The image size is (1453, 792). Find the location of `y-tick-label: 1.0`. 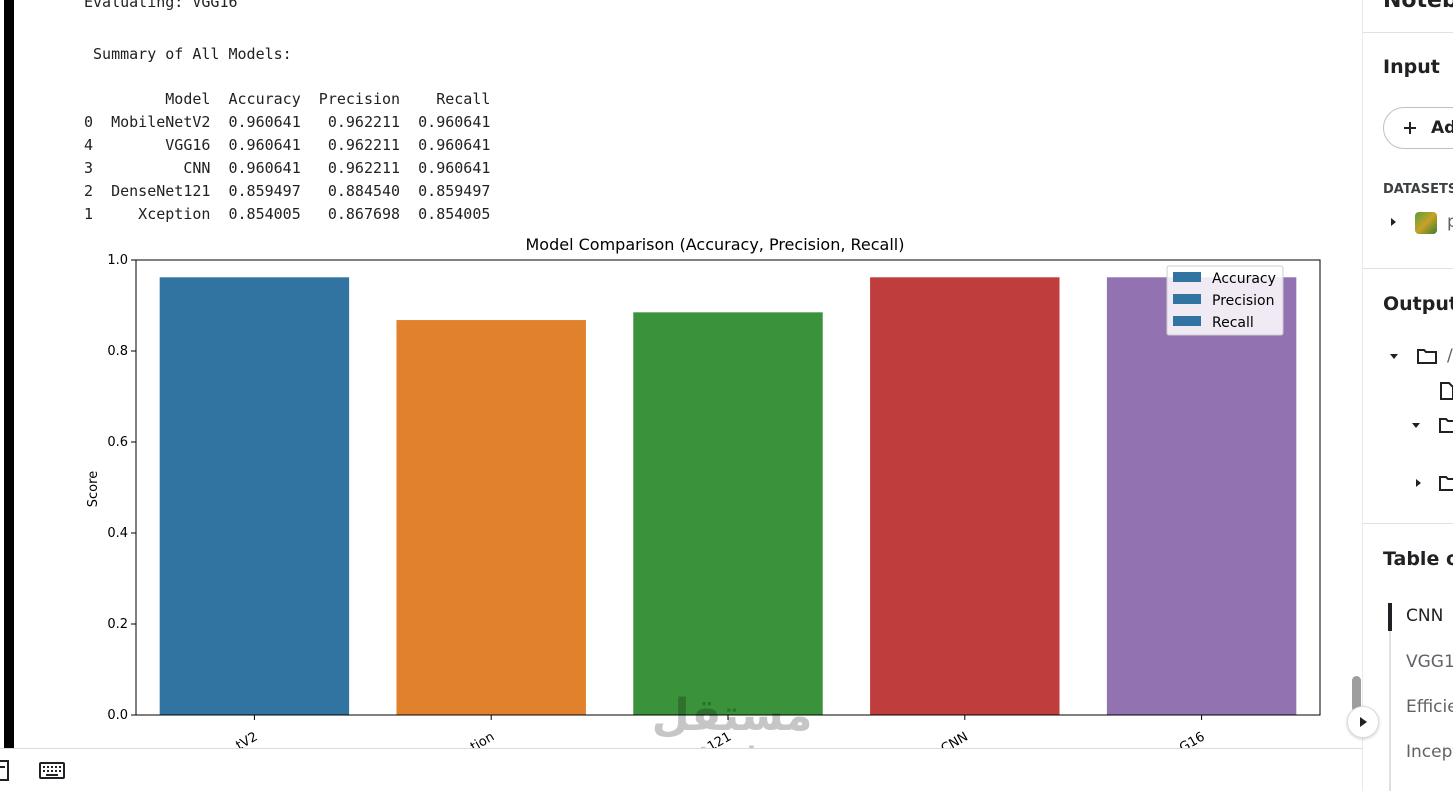

y-tick-label: 1.0 is located at coordinates (117, 260).